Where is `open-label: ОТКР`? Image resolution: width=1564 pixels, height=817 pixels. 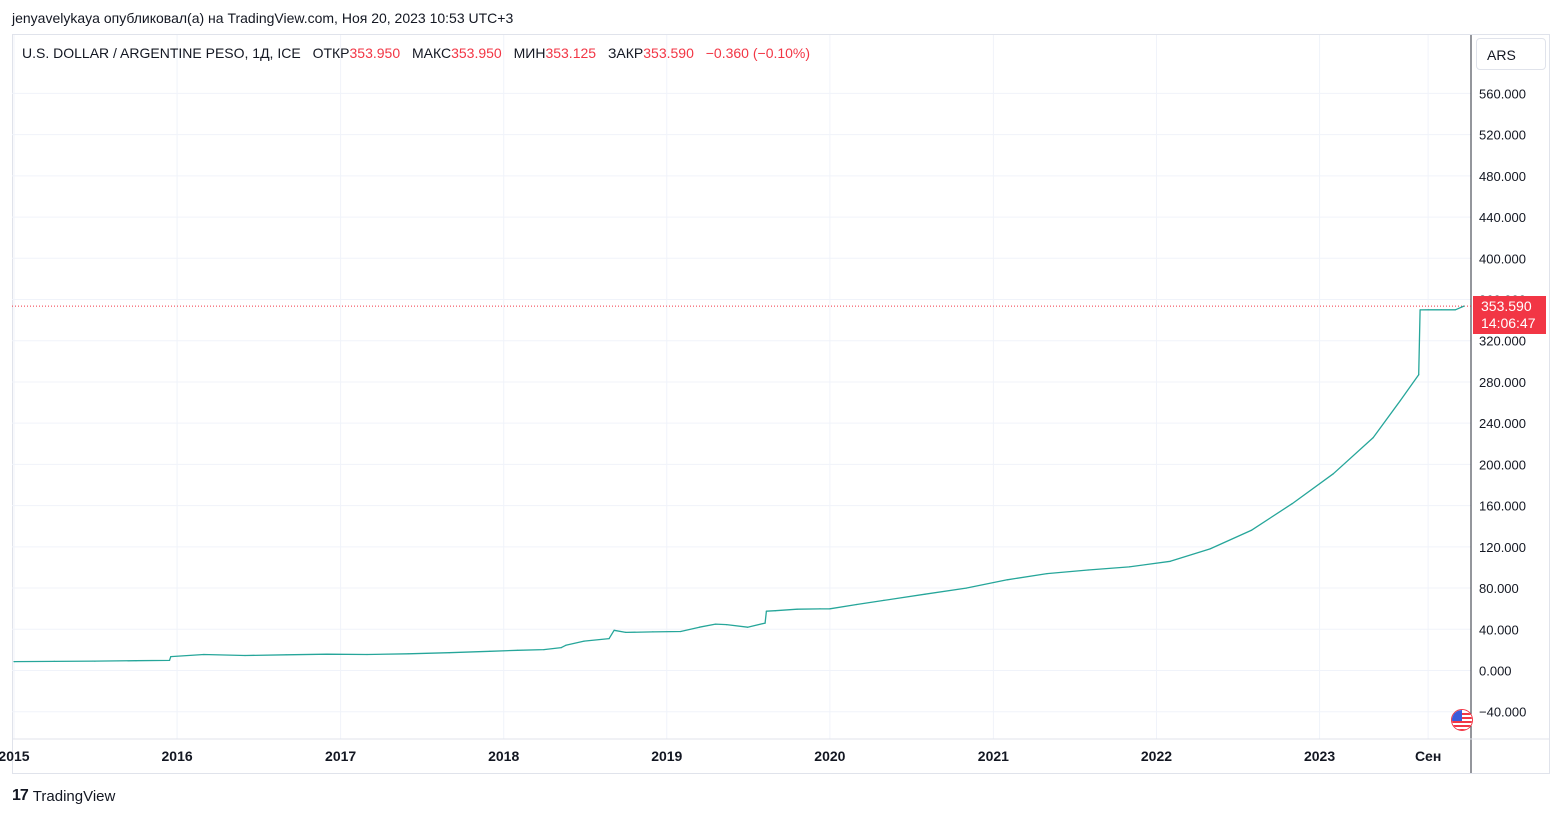 open-label: ОТКР is located at coordinates (331, 53).